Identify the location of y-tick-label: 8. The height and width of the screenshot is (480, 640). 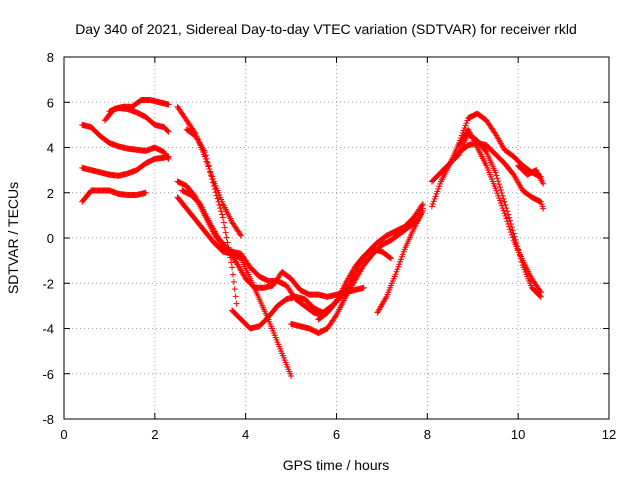
(50, 57).